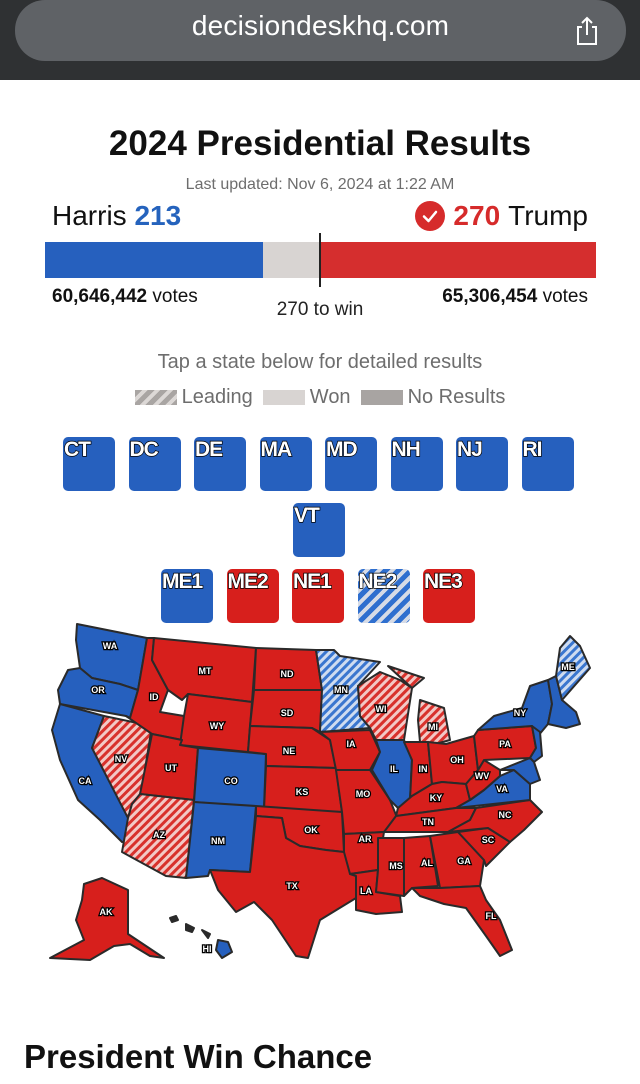 The width and height of the screenshot is (640, 1084). Describe the element at coordinates (365, 839) in the screenshot. I see `label-ar: AR` at that location.